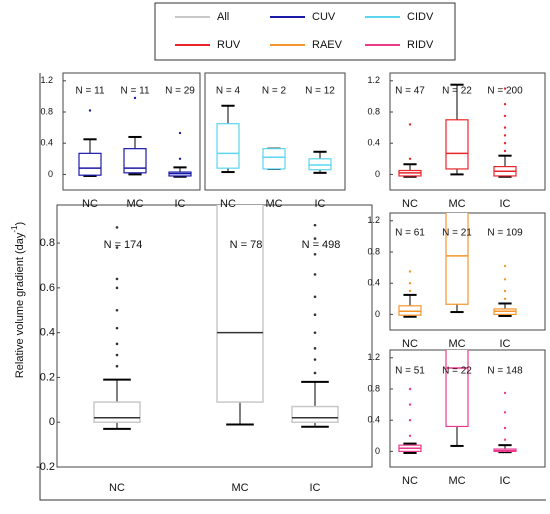 This screenshot has height=514, width=550. What do you see at coordinates (305, 31) in the screenshot?
I see `legend-box` at bounding box center [305, 31].